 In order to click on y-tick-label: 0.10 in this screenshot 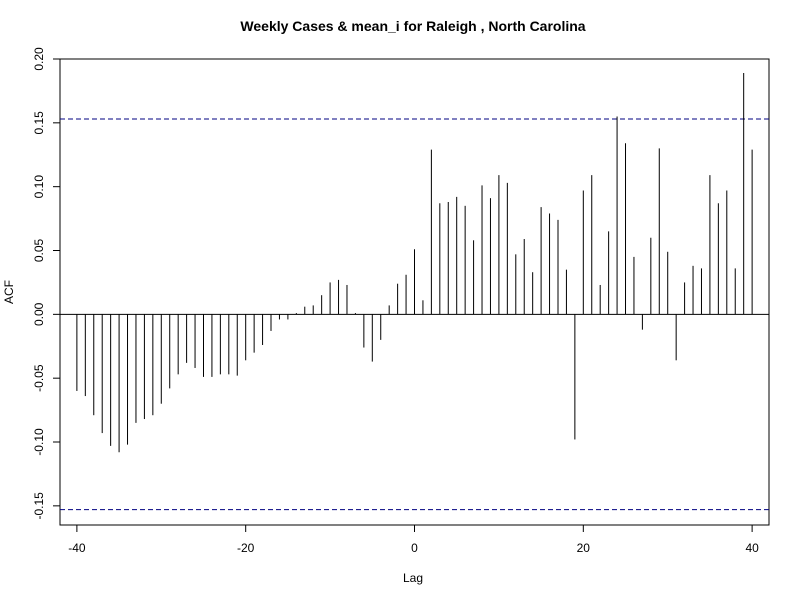, I will do `click(39, 187)`.